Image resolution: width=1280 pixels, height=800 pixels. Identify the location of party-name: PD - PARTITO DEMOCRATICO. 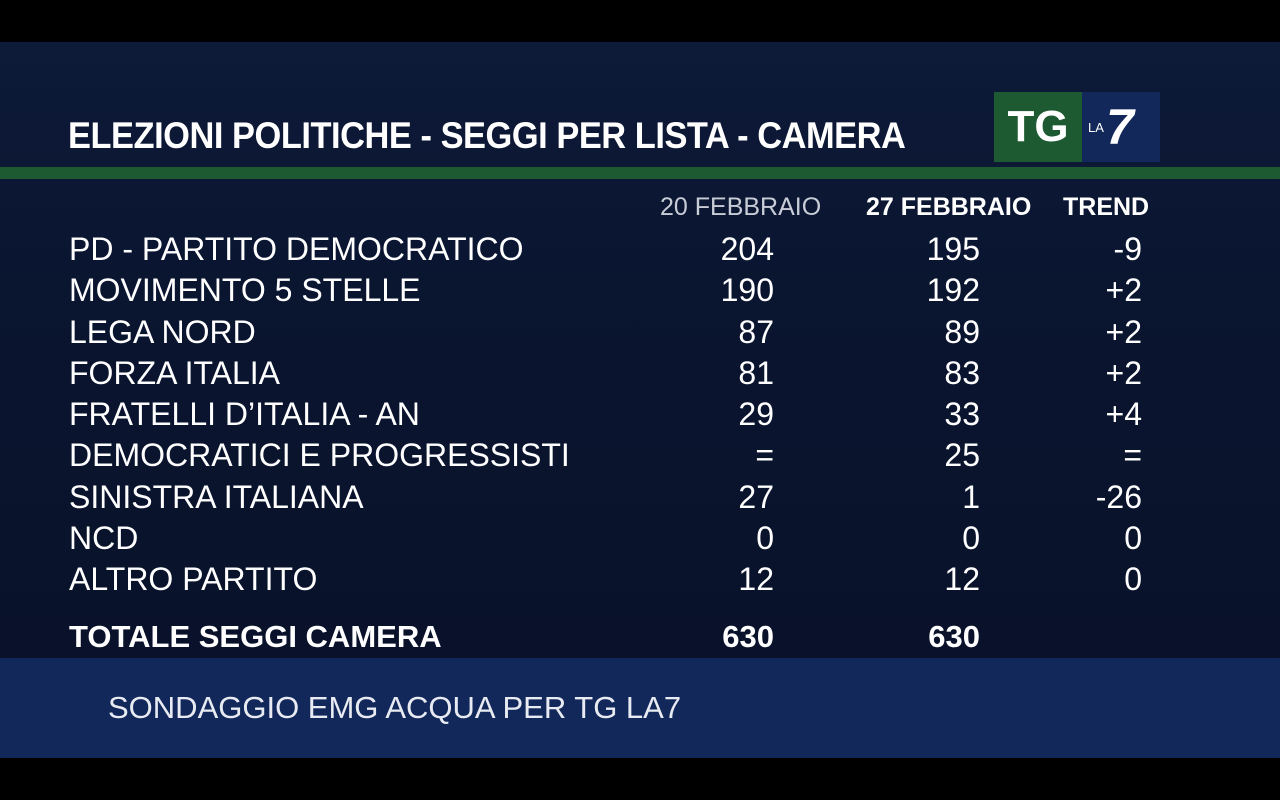
(296, 249).